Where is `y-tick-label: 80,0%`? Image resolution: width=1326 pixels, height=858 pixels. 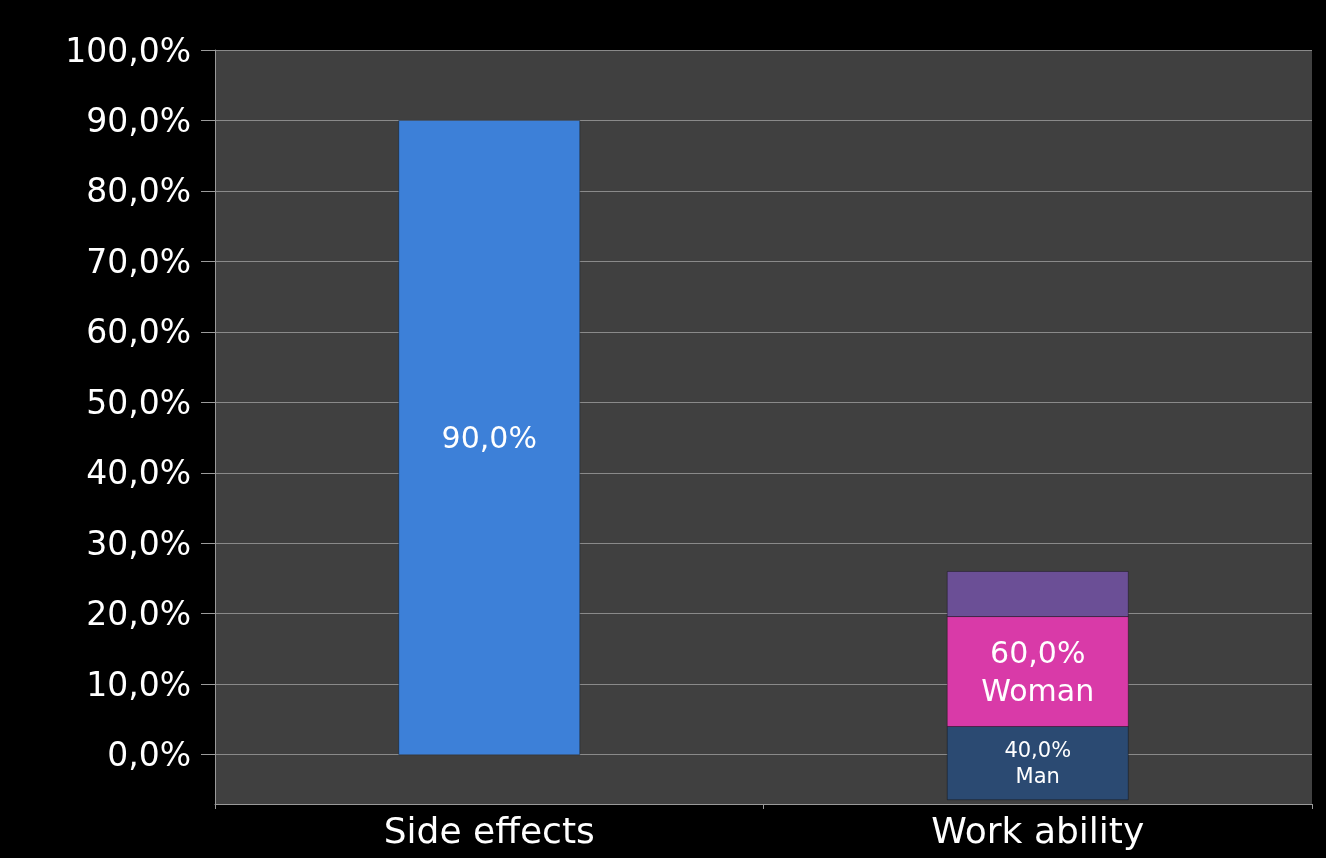 y-tick-label: 80,0% is located at coordinates (138, 191).